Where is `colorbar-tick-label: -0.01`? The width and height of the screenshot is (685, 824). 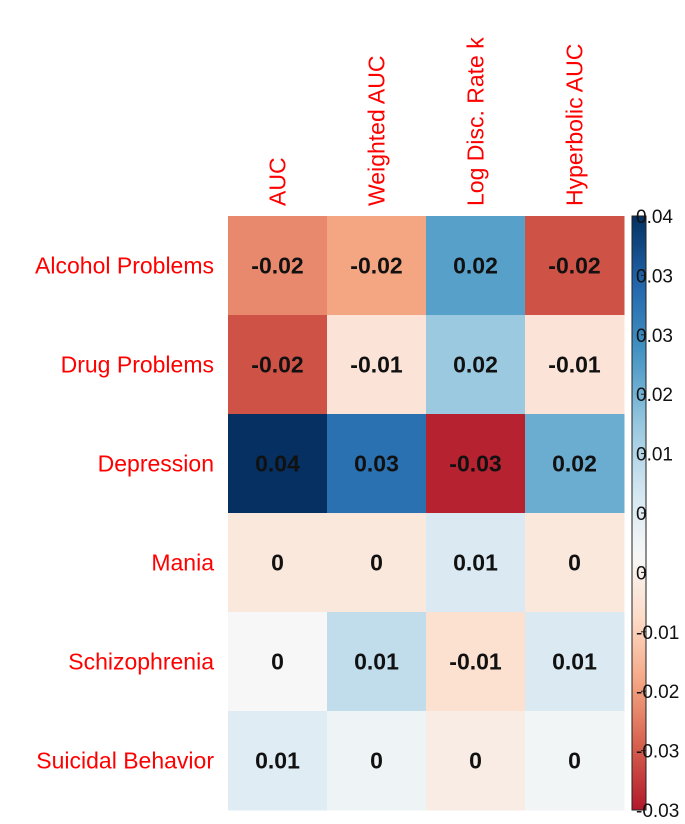 colorbar-tick-label: -0.01 is located at coordinates (657, 633).